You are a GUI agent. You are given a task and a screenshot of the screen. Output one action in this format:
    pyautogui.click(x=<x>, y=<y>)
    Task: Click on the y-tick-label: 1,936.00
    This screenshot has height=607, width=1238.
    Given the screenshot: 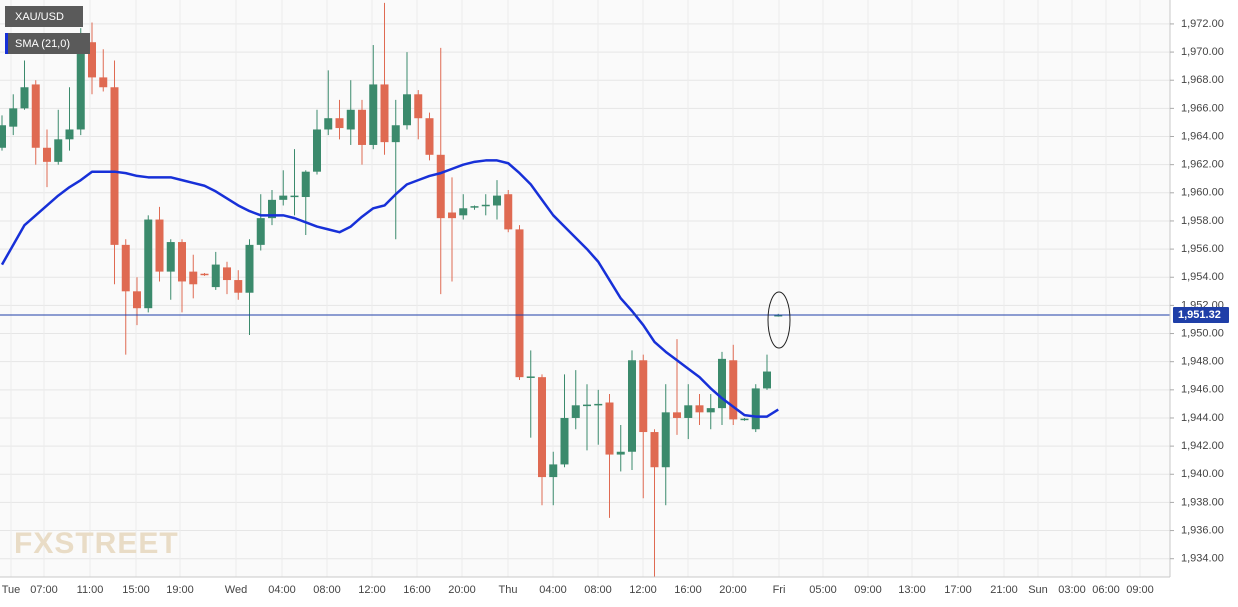 What is the action you would take?
    pyautogui.click(x=1202, y=530)
    